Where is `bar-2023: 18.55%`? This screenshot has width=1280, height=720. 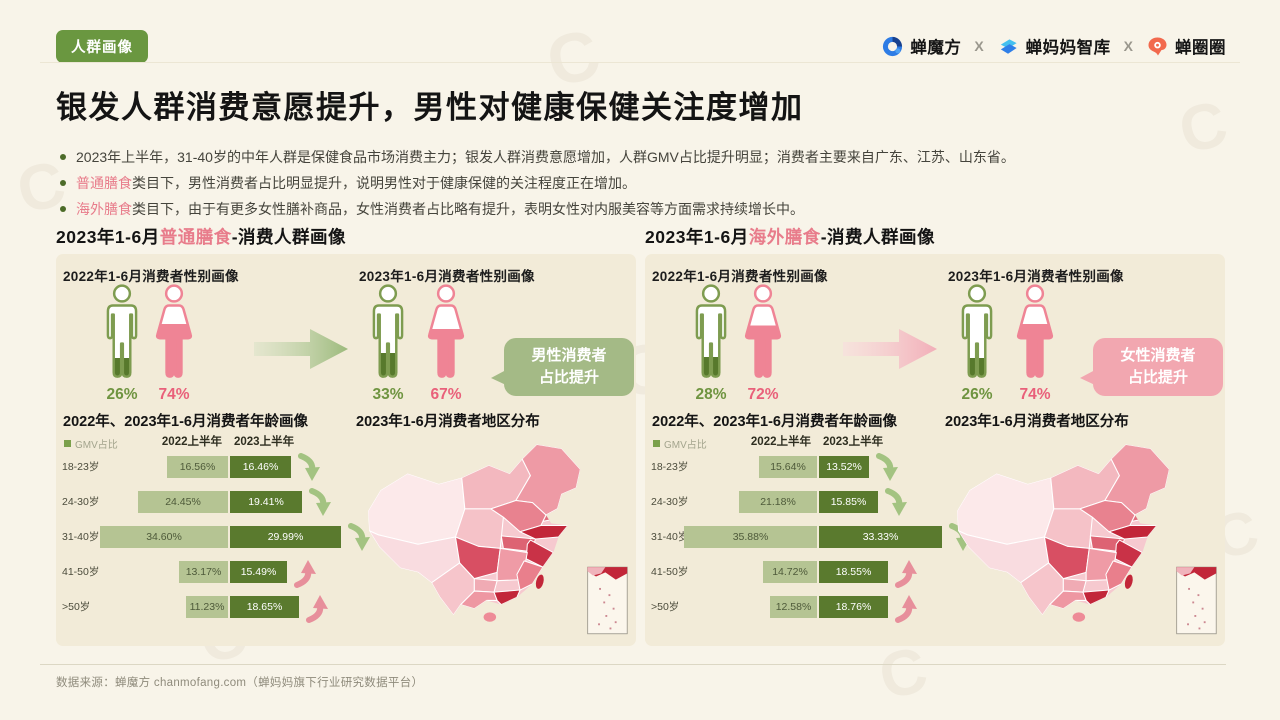 bar-2023: 18.55% is located at coordinates (853, 572).